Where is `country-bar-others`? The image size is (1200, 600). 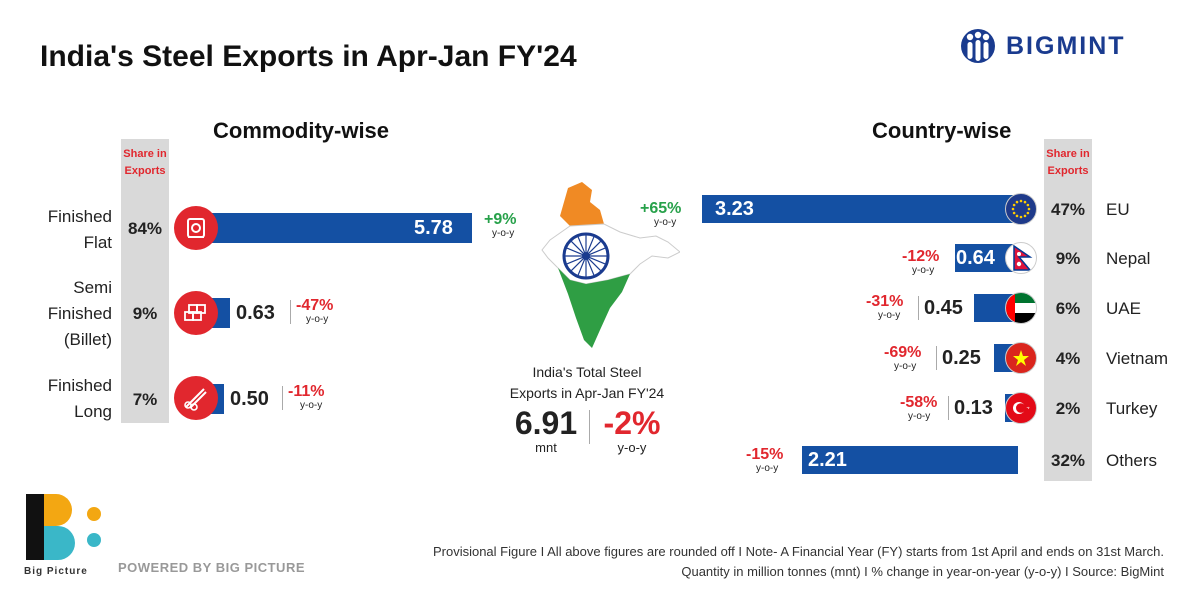
country-bar-others is located at coordinates (910, 460).